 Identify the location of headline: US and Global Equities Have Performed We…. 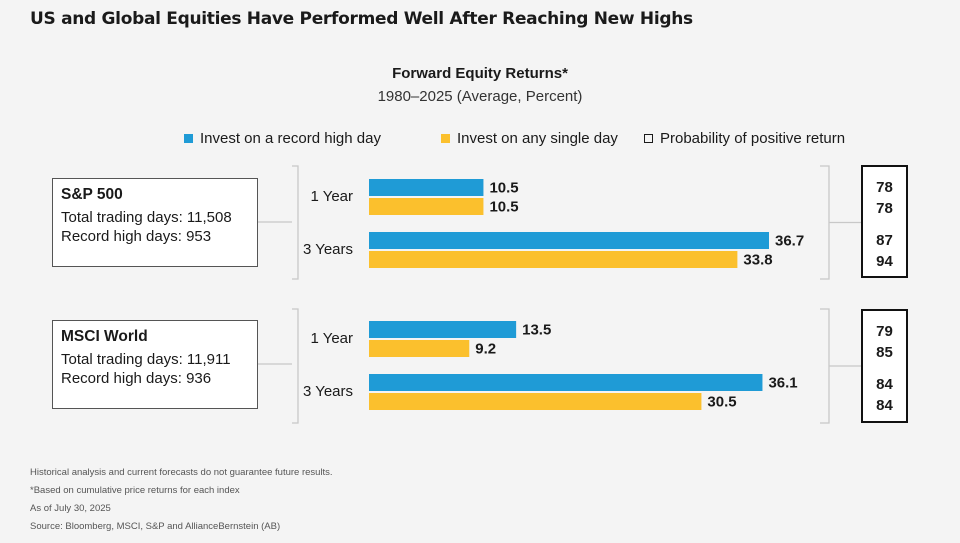
(361, 19).